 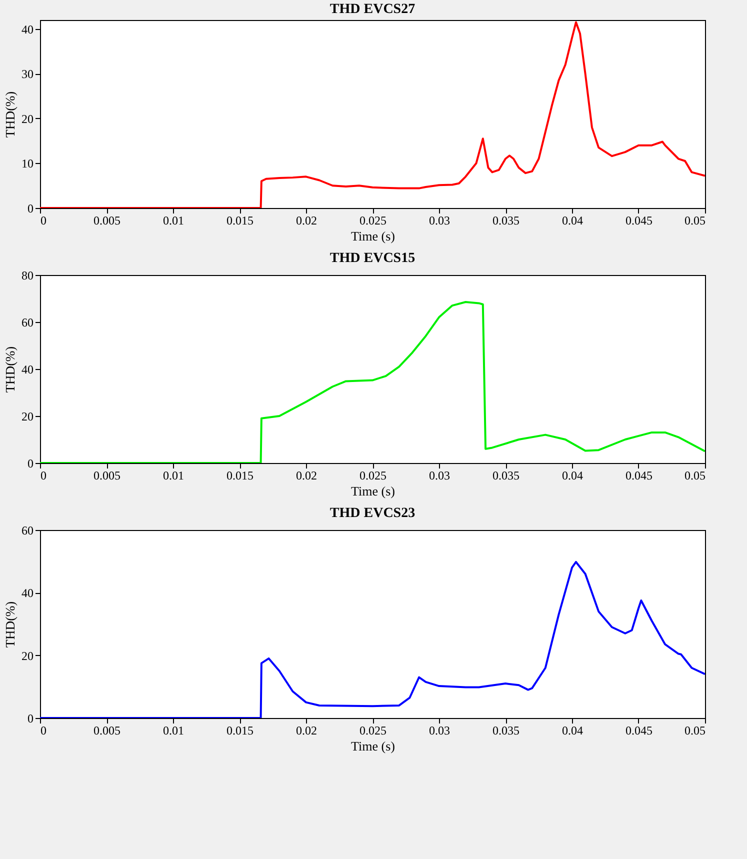 I want to click on chart-title: THD EVCS15, so click(x=373, y=258).